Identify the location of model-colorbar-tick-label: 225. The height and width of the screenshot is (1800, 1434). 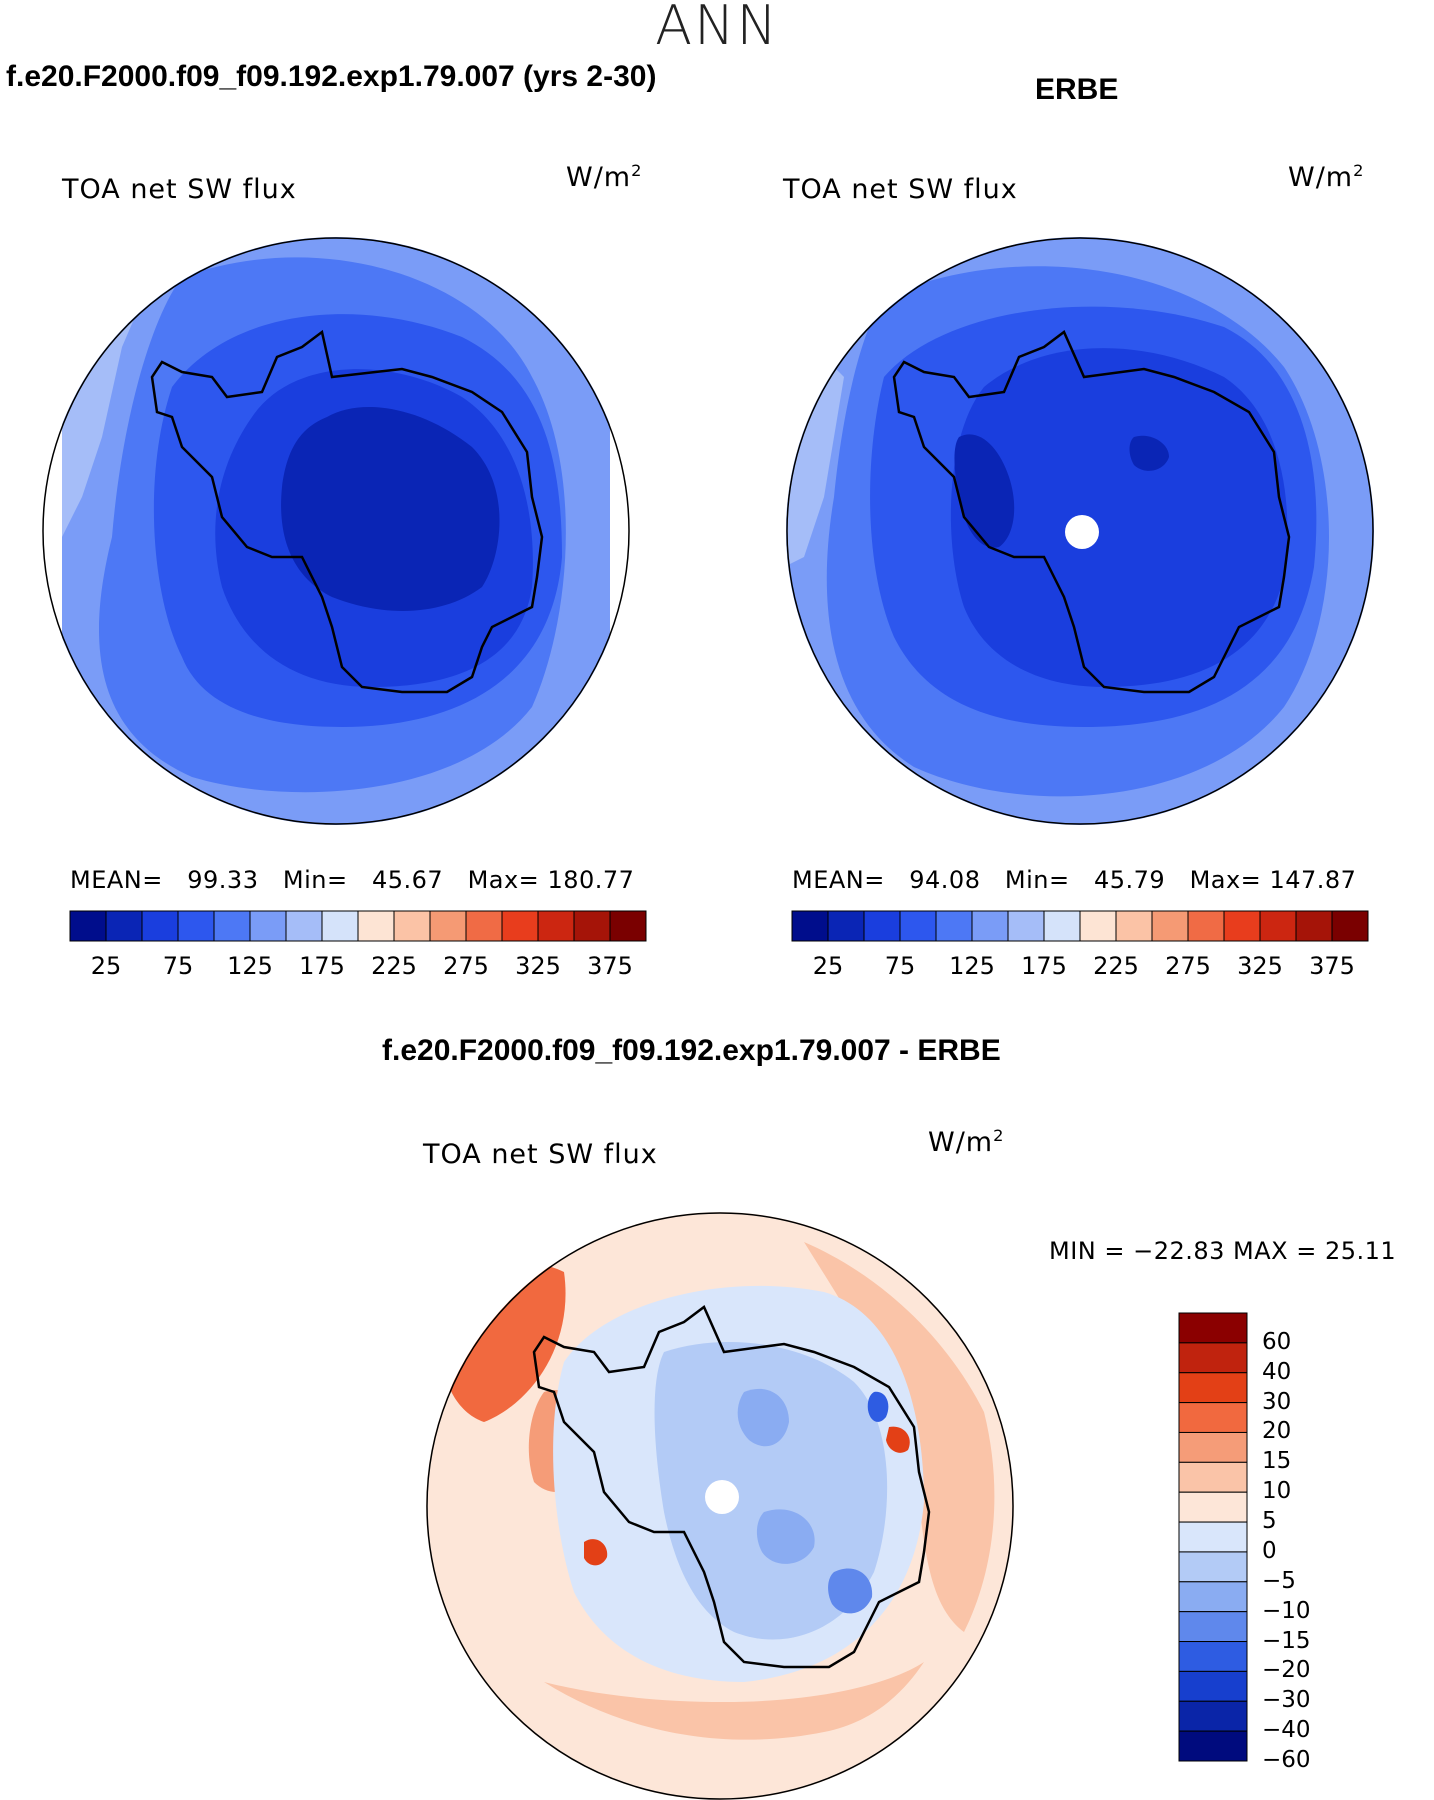
(394, 966).